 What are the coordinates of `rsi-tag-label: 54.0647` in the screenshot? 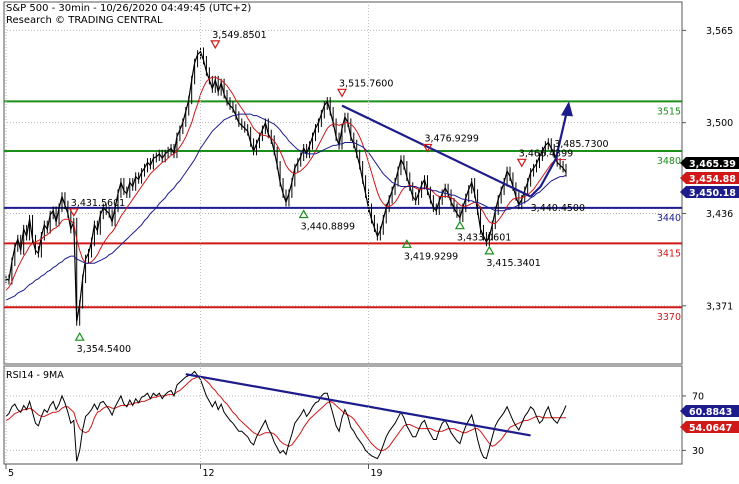 It's located at (710, 428).